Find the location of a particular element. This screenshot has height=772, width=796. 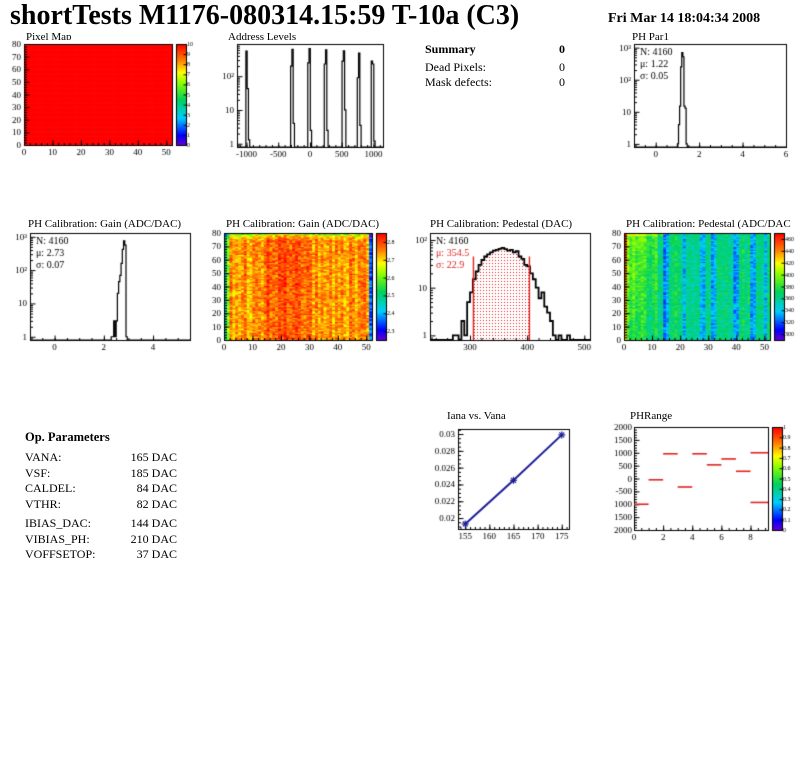

op-parameter-label: VANA: is located at coordinates (43, 457).